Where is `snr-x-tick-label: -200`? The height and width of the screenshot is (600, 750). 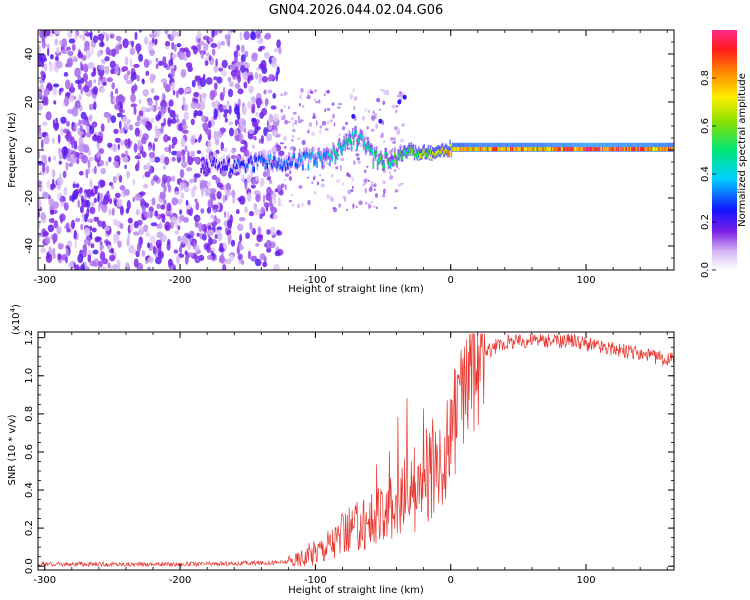 snr-x-tick-label: -200 is located at coordinates (180, 580).